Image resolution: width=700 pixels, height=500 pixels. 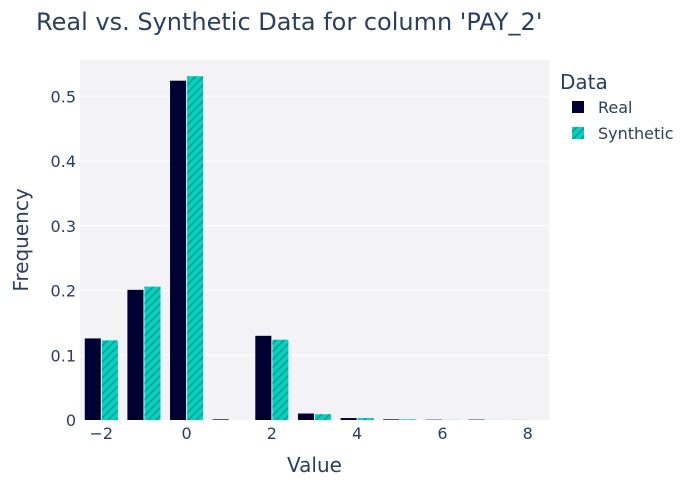 What do you see at coordinates (63, 258) in the screenshot?
I see `y-axis-ticks: 0 0.1 0.2 0.3 0.4 0.5` at bounding box center [63, 258].